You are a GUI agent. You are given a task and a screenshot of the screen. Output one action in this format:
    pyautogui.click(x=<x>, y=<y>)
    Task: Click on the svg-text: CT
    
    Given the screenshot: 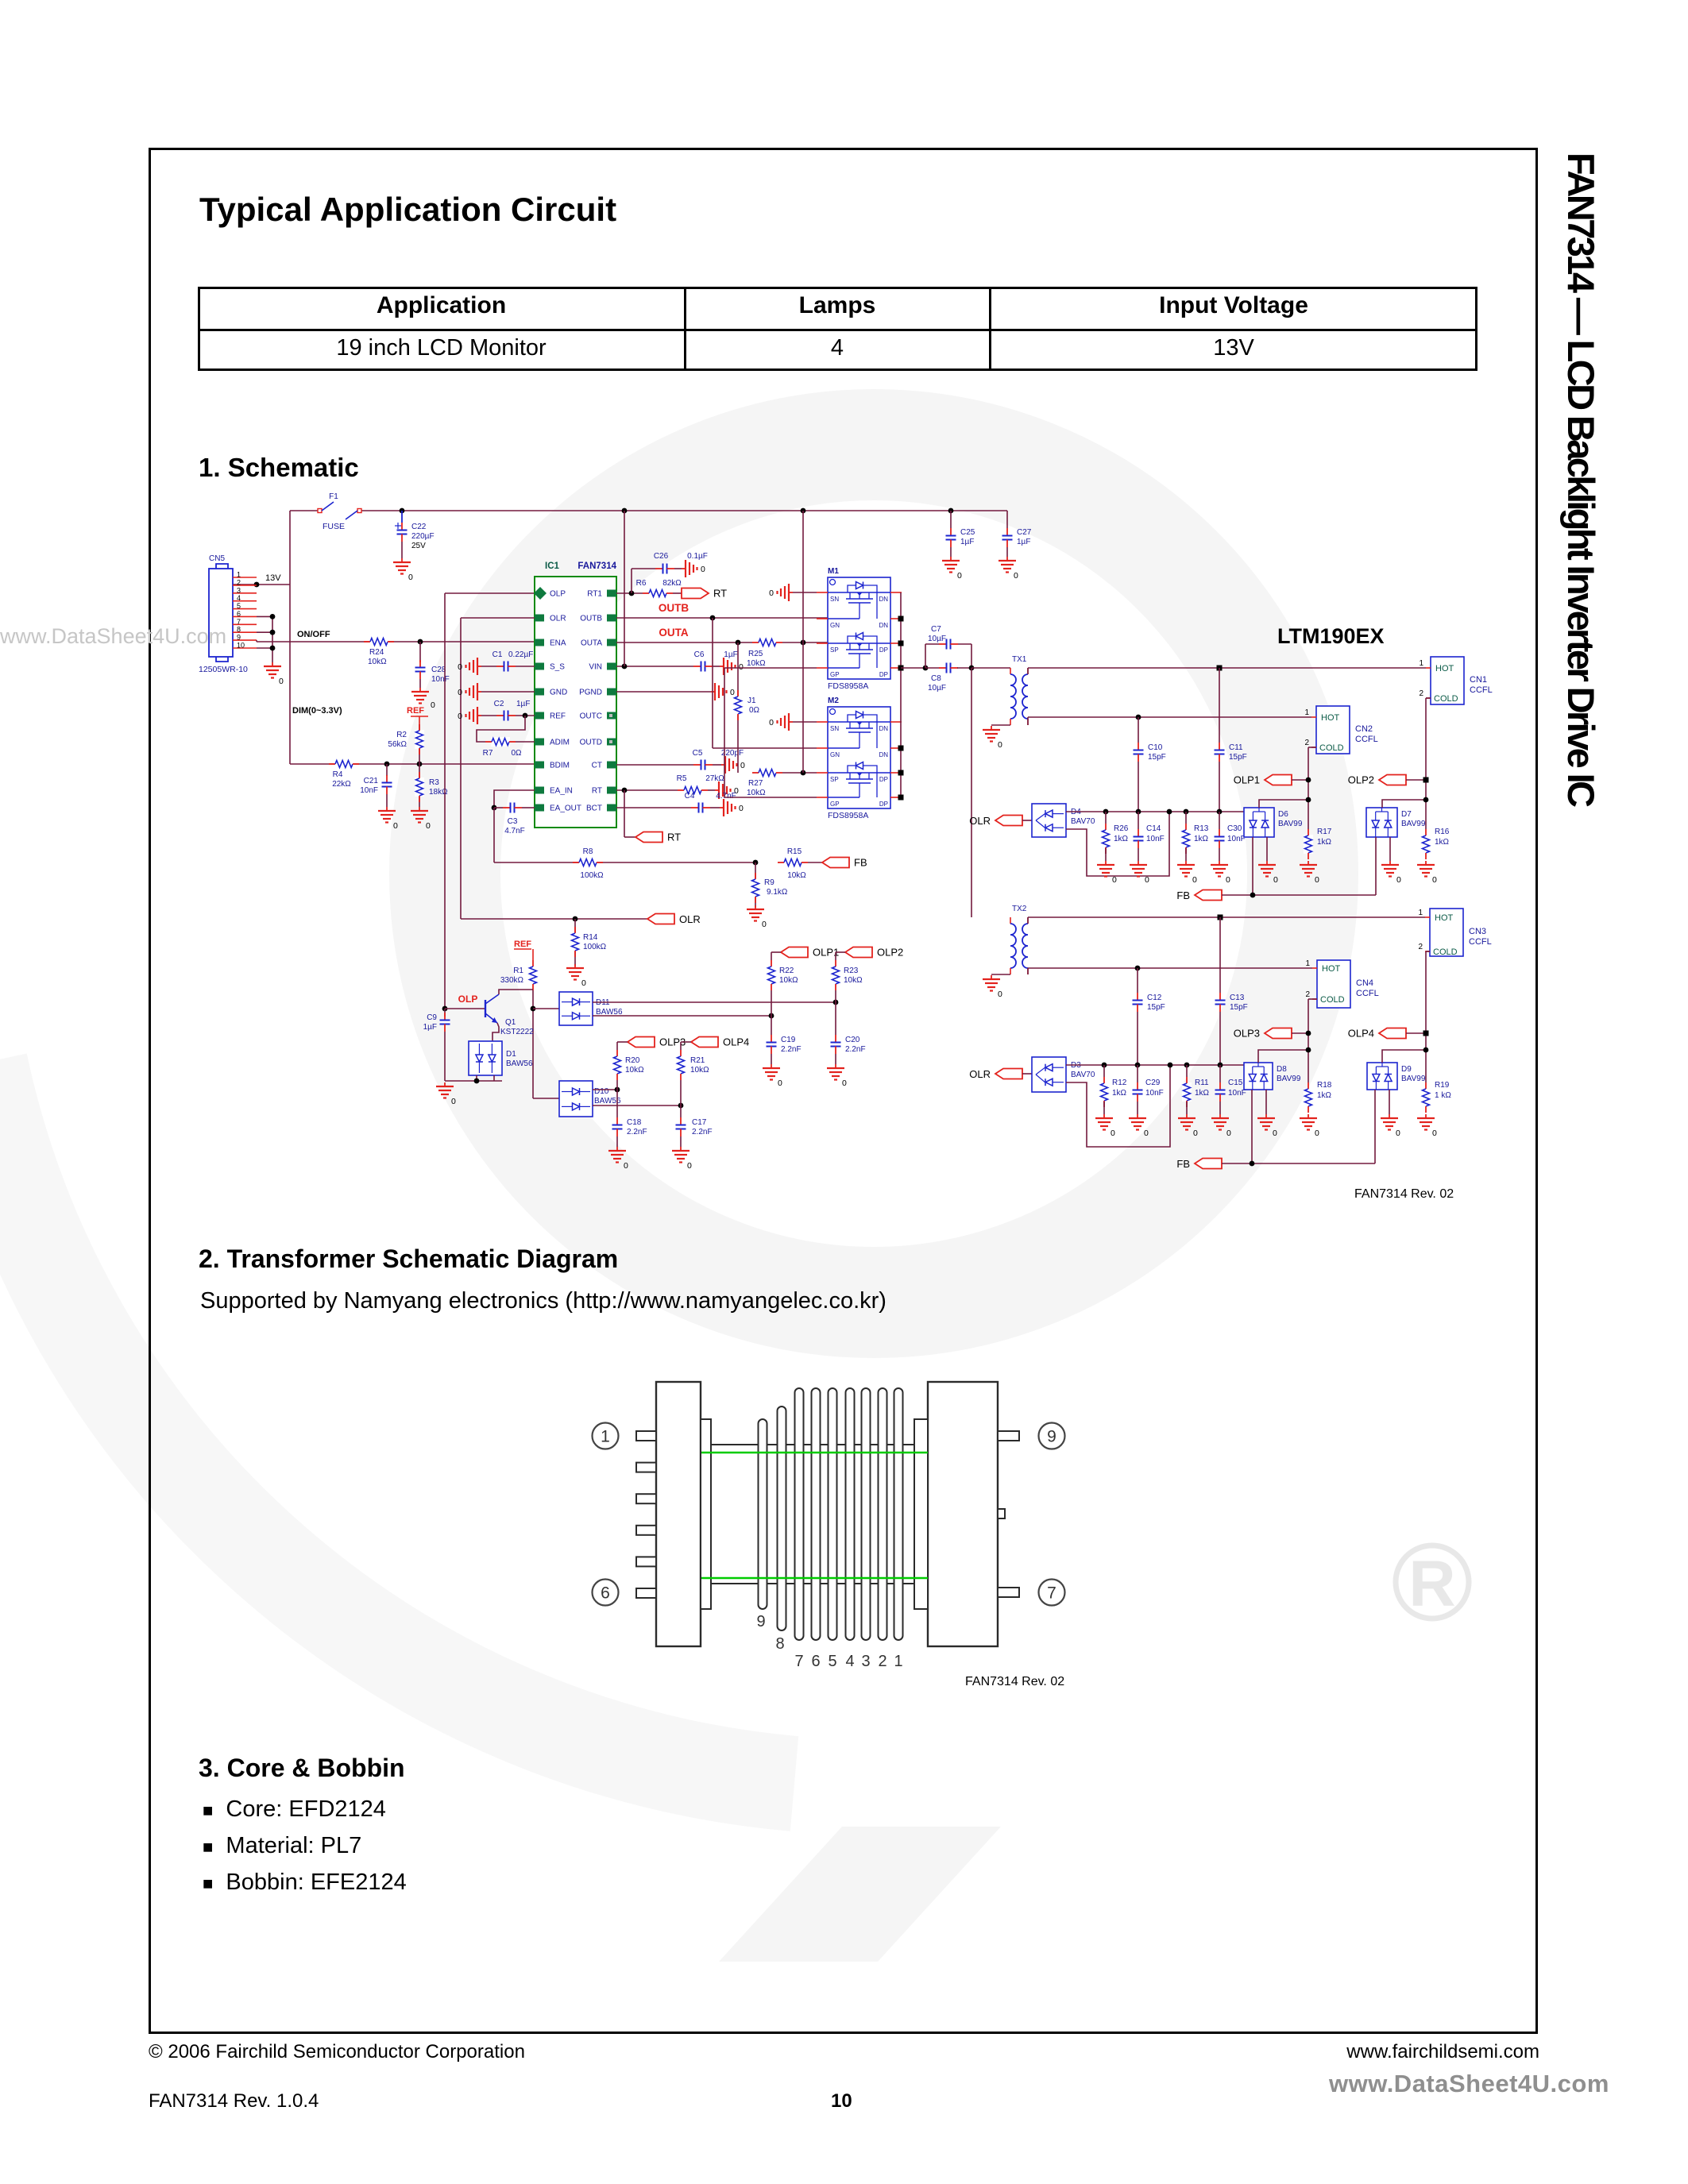 What is the action you would take?
    pyautogui.click(x=597, y=766)
    